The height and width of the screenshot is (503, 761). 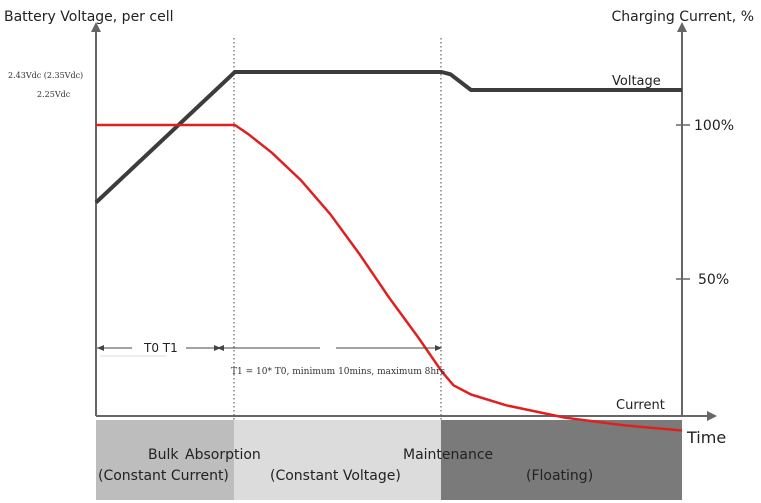 I want to click on voltage-series-label: Voltage, so click(x=636, y=81).